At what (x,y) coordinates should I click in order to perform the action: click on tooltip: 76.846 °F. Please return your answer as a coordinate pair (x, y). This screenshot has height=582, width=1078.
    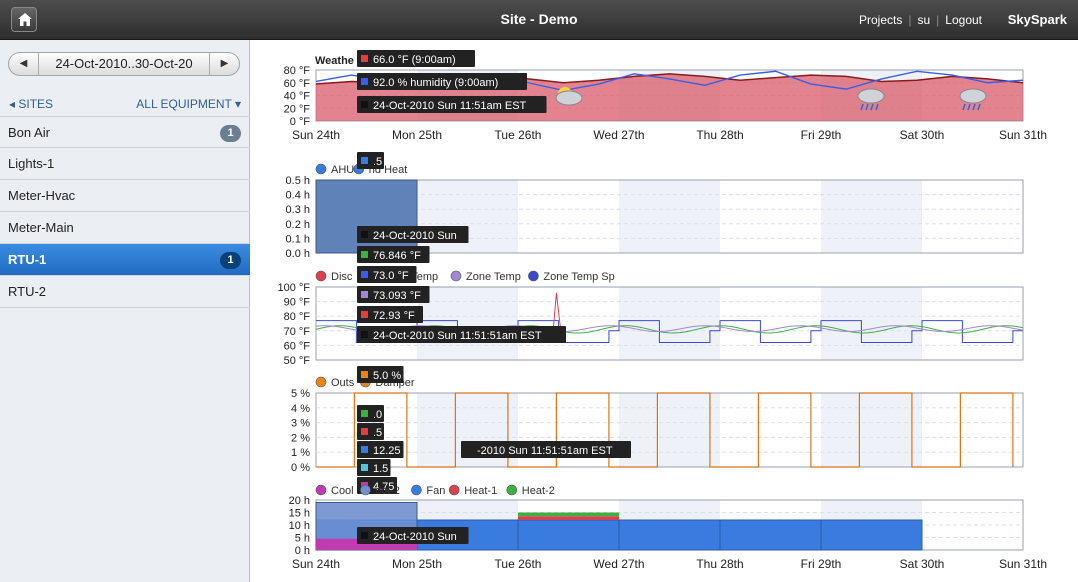
    Looking at the image, I should click on (393, 254).